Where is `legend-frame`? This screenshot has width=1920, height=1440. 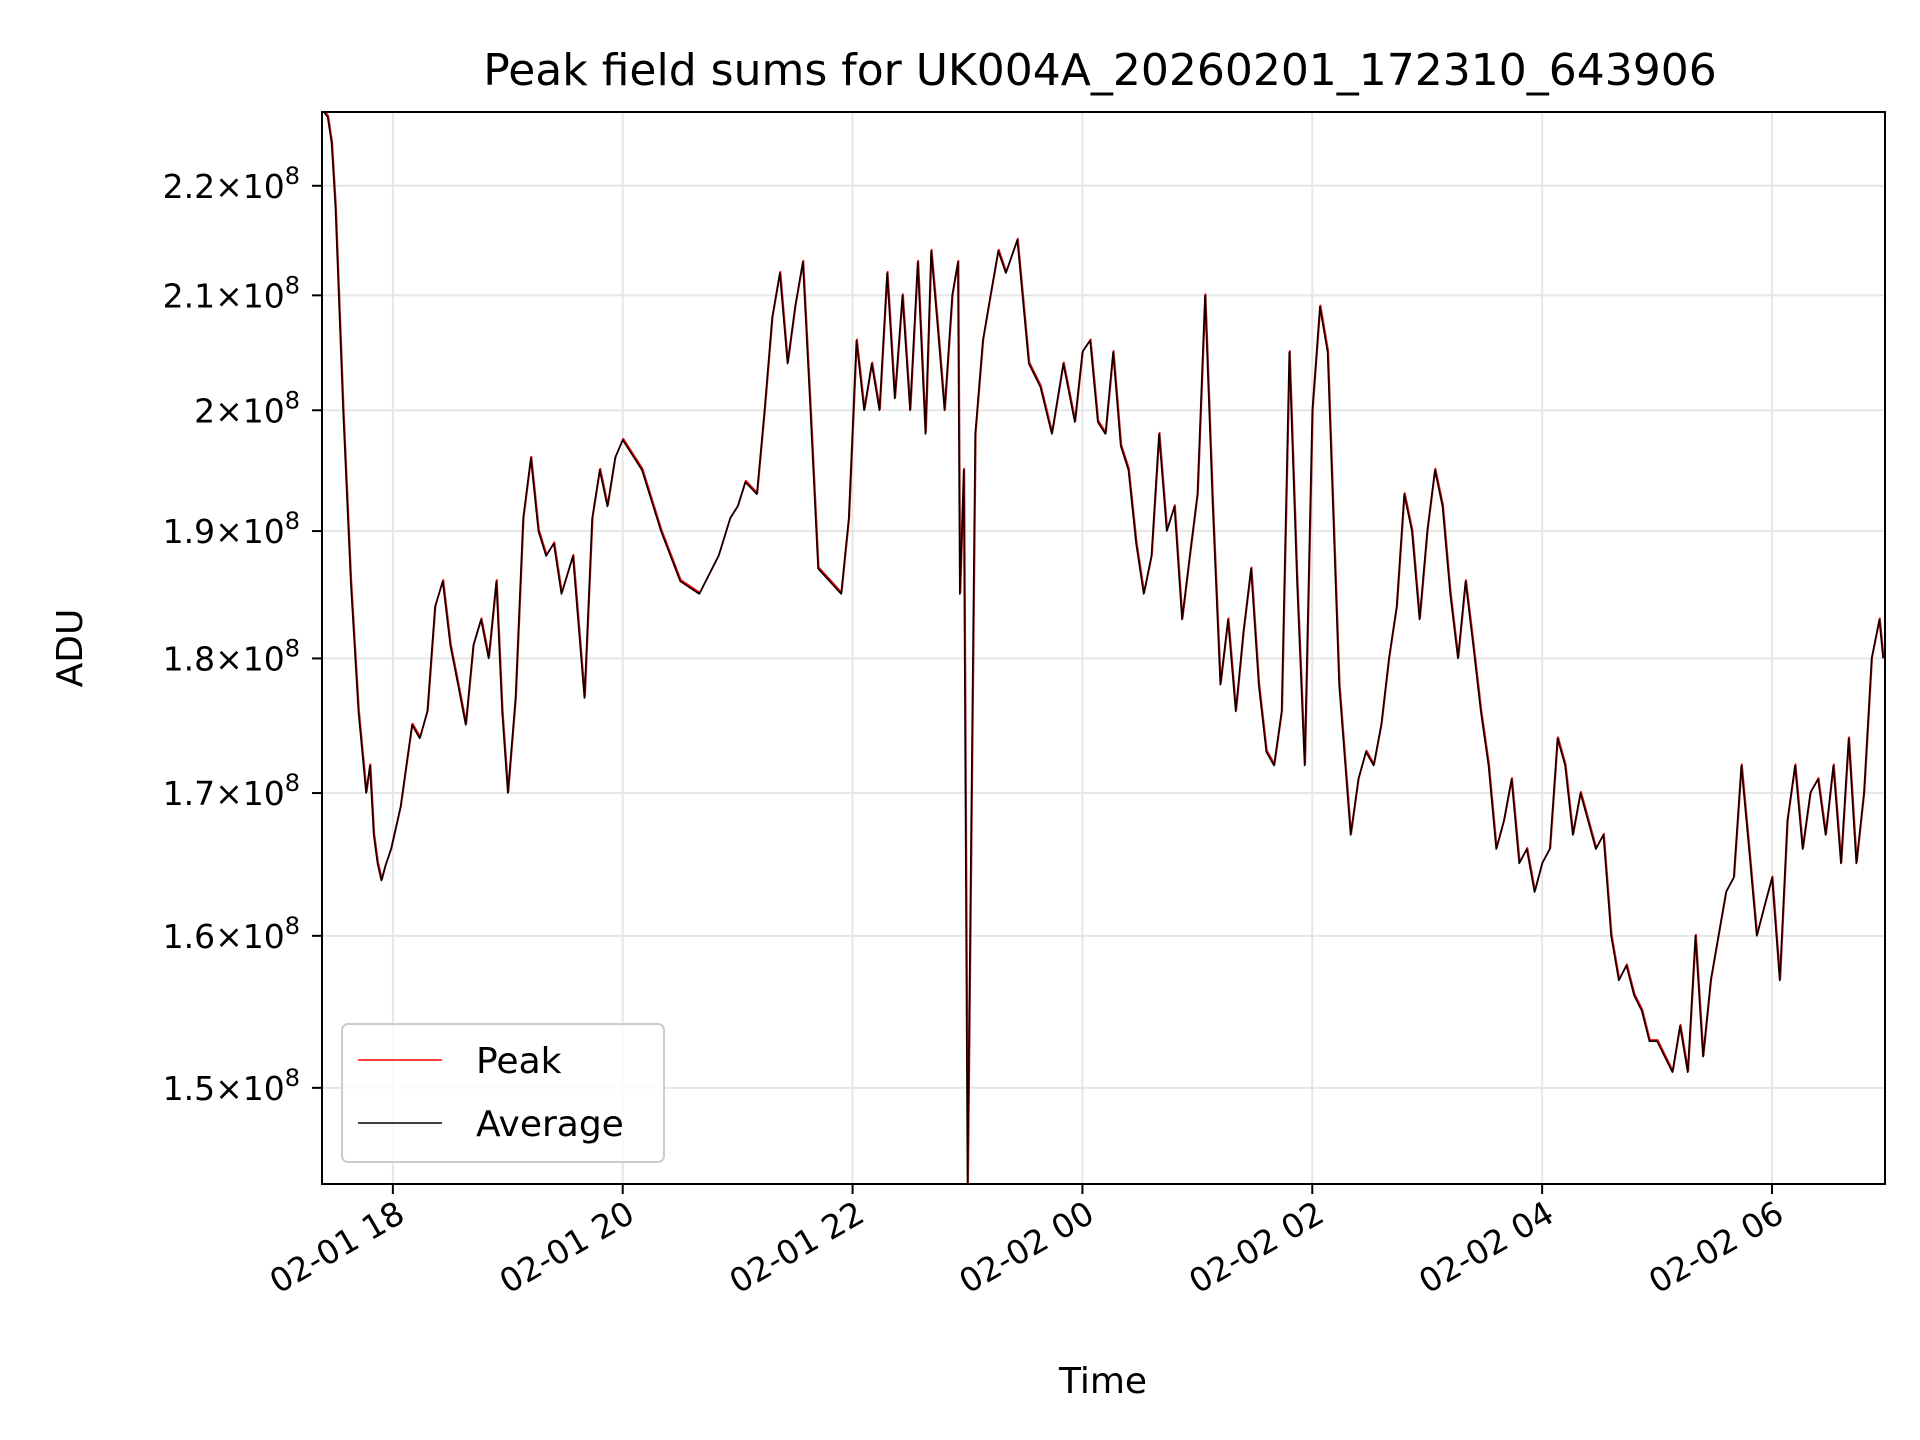 legend-frame is located at coordinates (503, 1093).